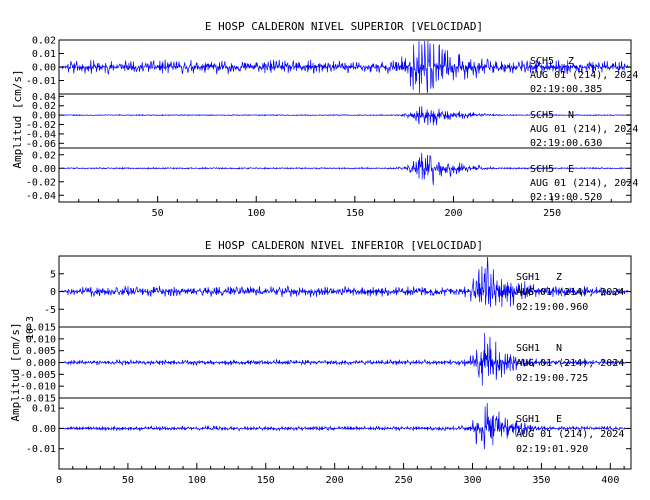 This screenshot has width=650, height=500. Describe the element at coordinates (542, 169) in the screenshot. I see `upper-channel-e-station: SCH5` at that location.